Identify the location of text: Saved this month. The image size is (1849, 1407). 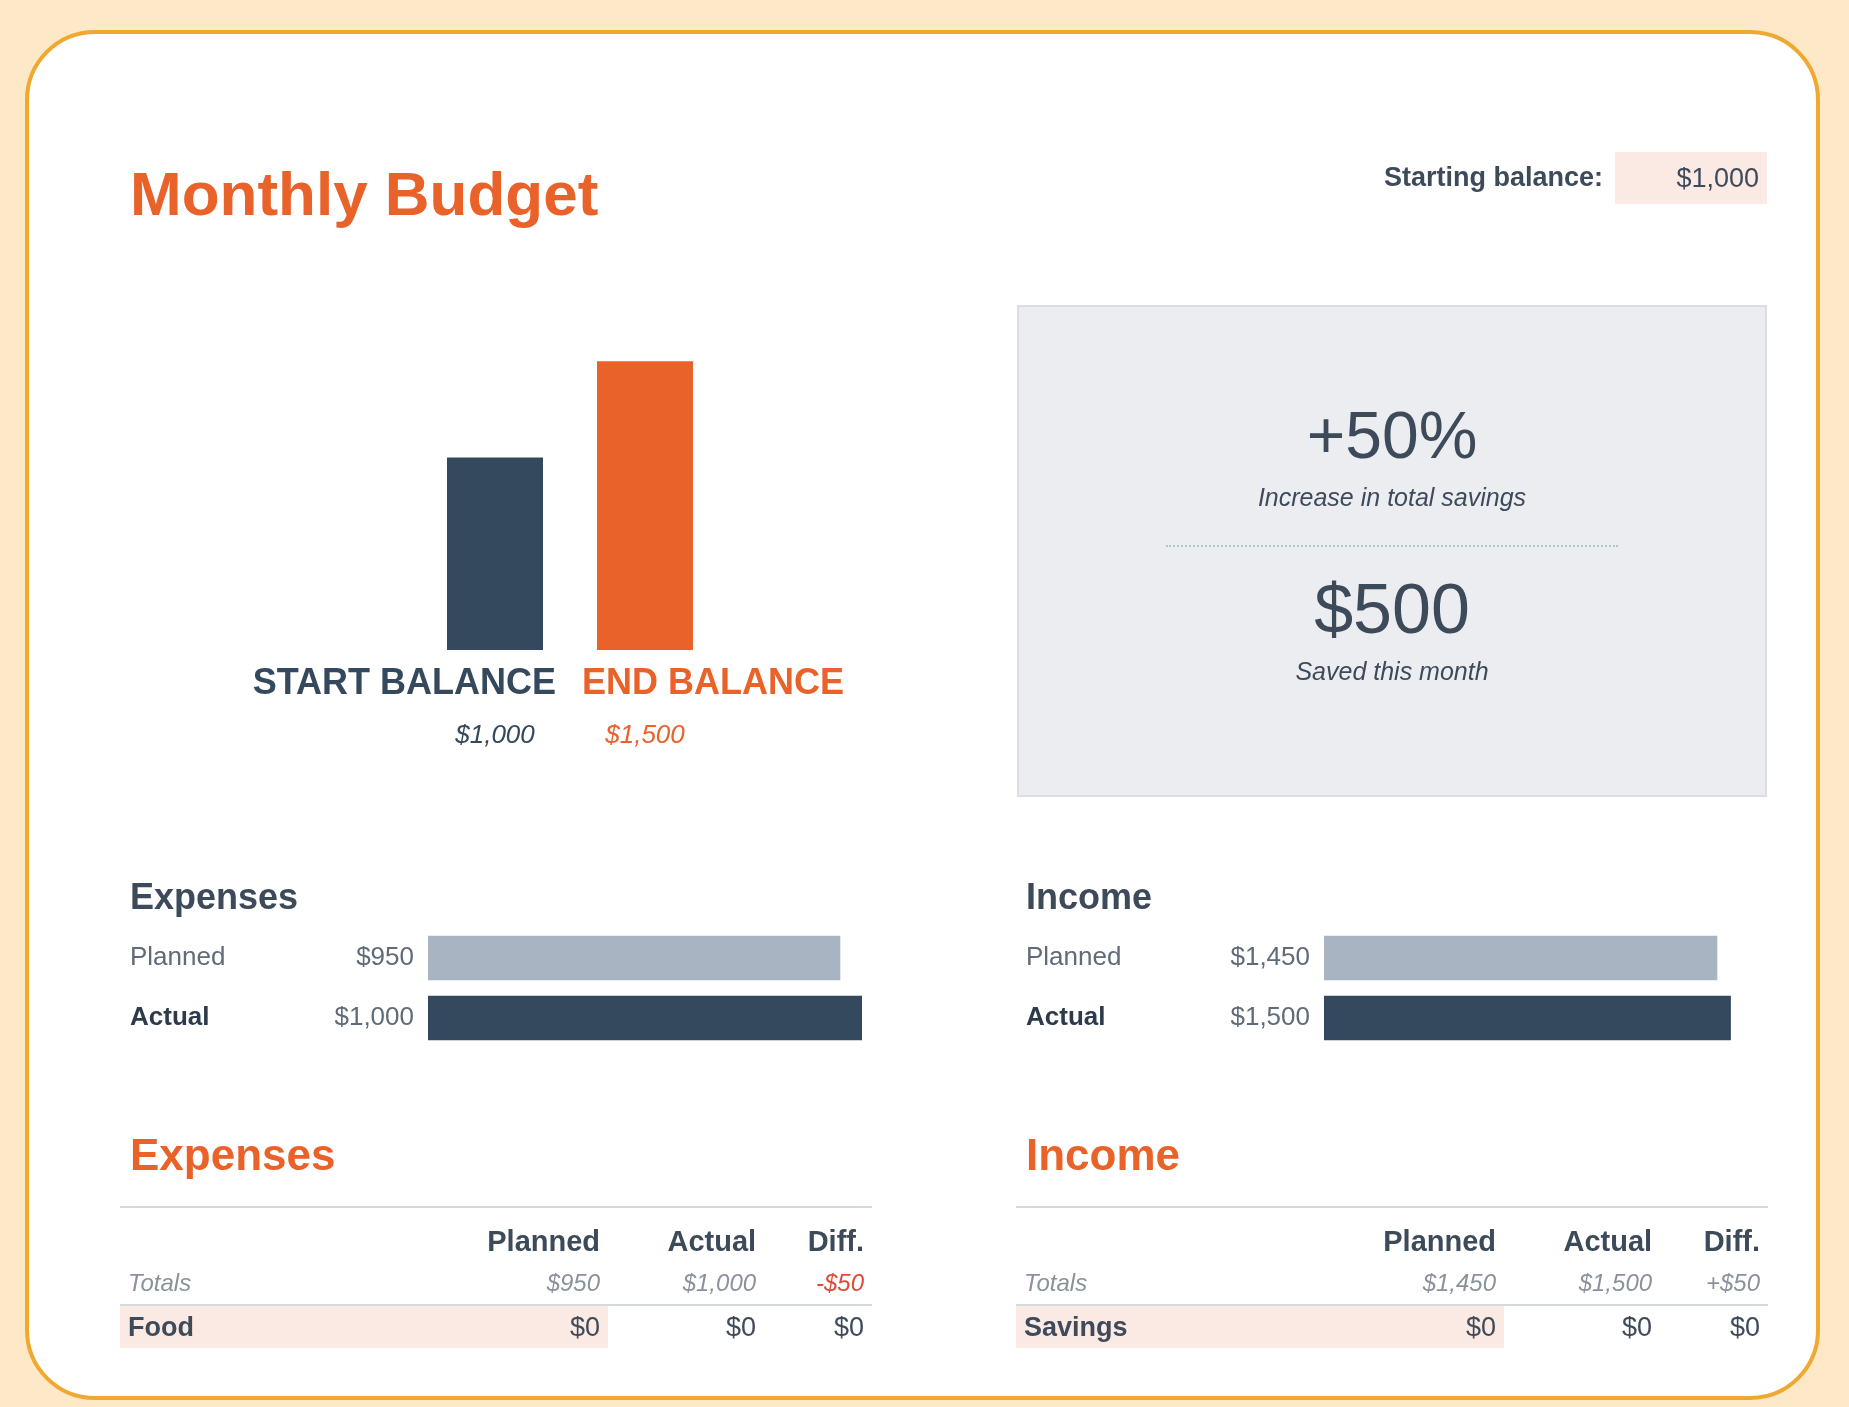
(1392, 671).